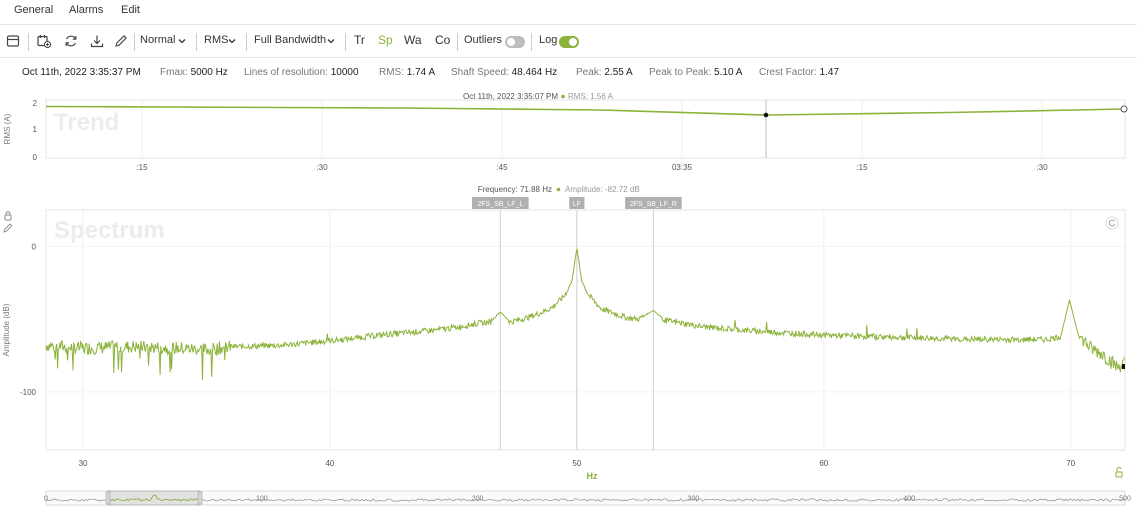 The height and width of the screenshot is (527, 1137). Describe the element at coordinates (359, 40) in the screenshot. I see `tab-trend: Tr` at that location.